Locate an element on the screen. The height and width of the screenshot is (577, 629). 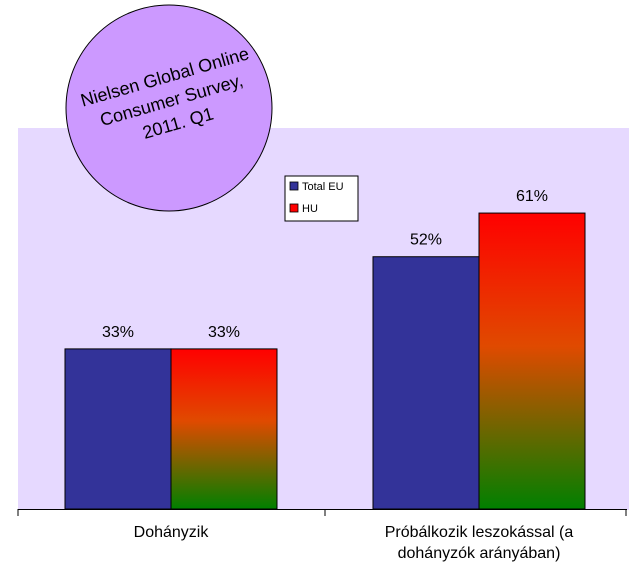
x-tick-label-1-line-0: Próbálkozik leszokással (a is located at coordinates (479, 532).